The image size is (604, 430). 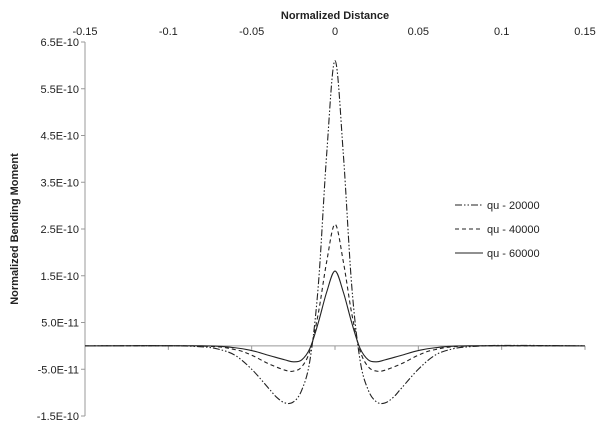 I want to click on x-tick-label: -0.05, so click(x=251, y=32).